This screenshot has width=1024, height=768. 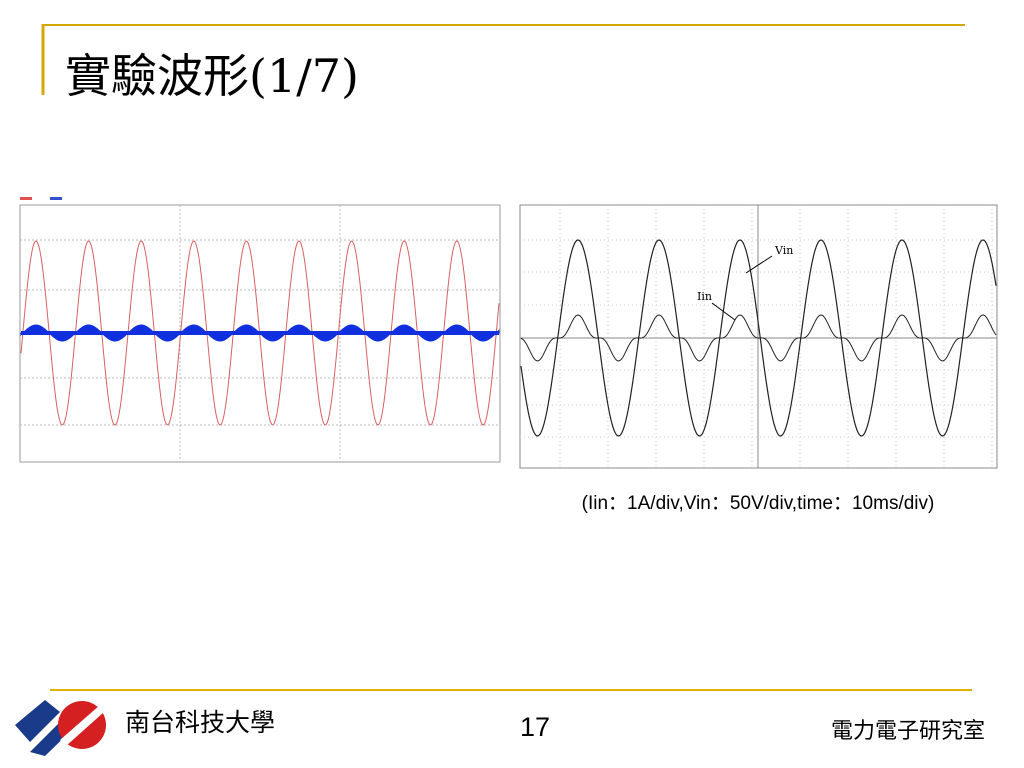 What do you see at coordinates (704, 296) in the screenshot?
I see `iin-label: Iin` at bounding box center [704, 296].